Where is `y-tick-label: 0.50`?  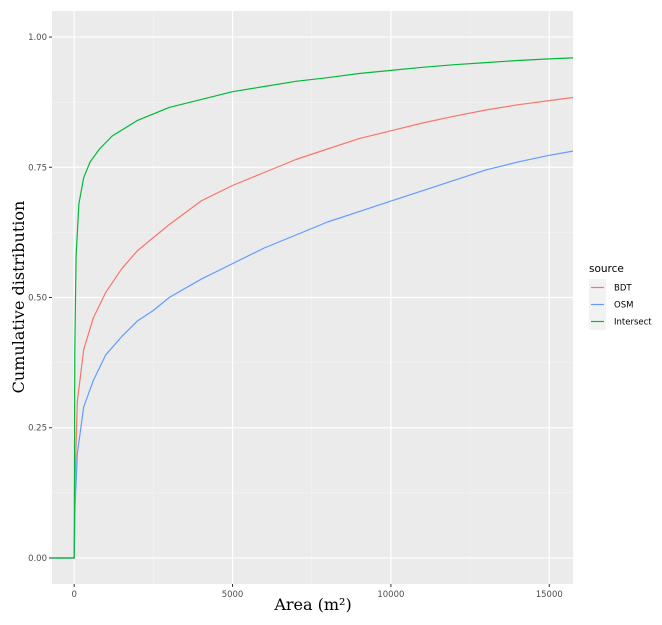 y-tick-label: 0.50 is located at coordinates (37, 299).